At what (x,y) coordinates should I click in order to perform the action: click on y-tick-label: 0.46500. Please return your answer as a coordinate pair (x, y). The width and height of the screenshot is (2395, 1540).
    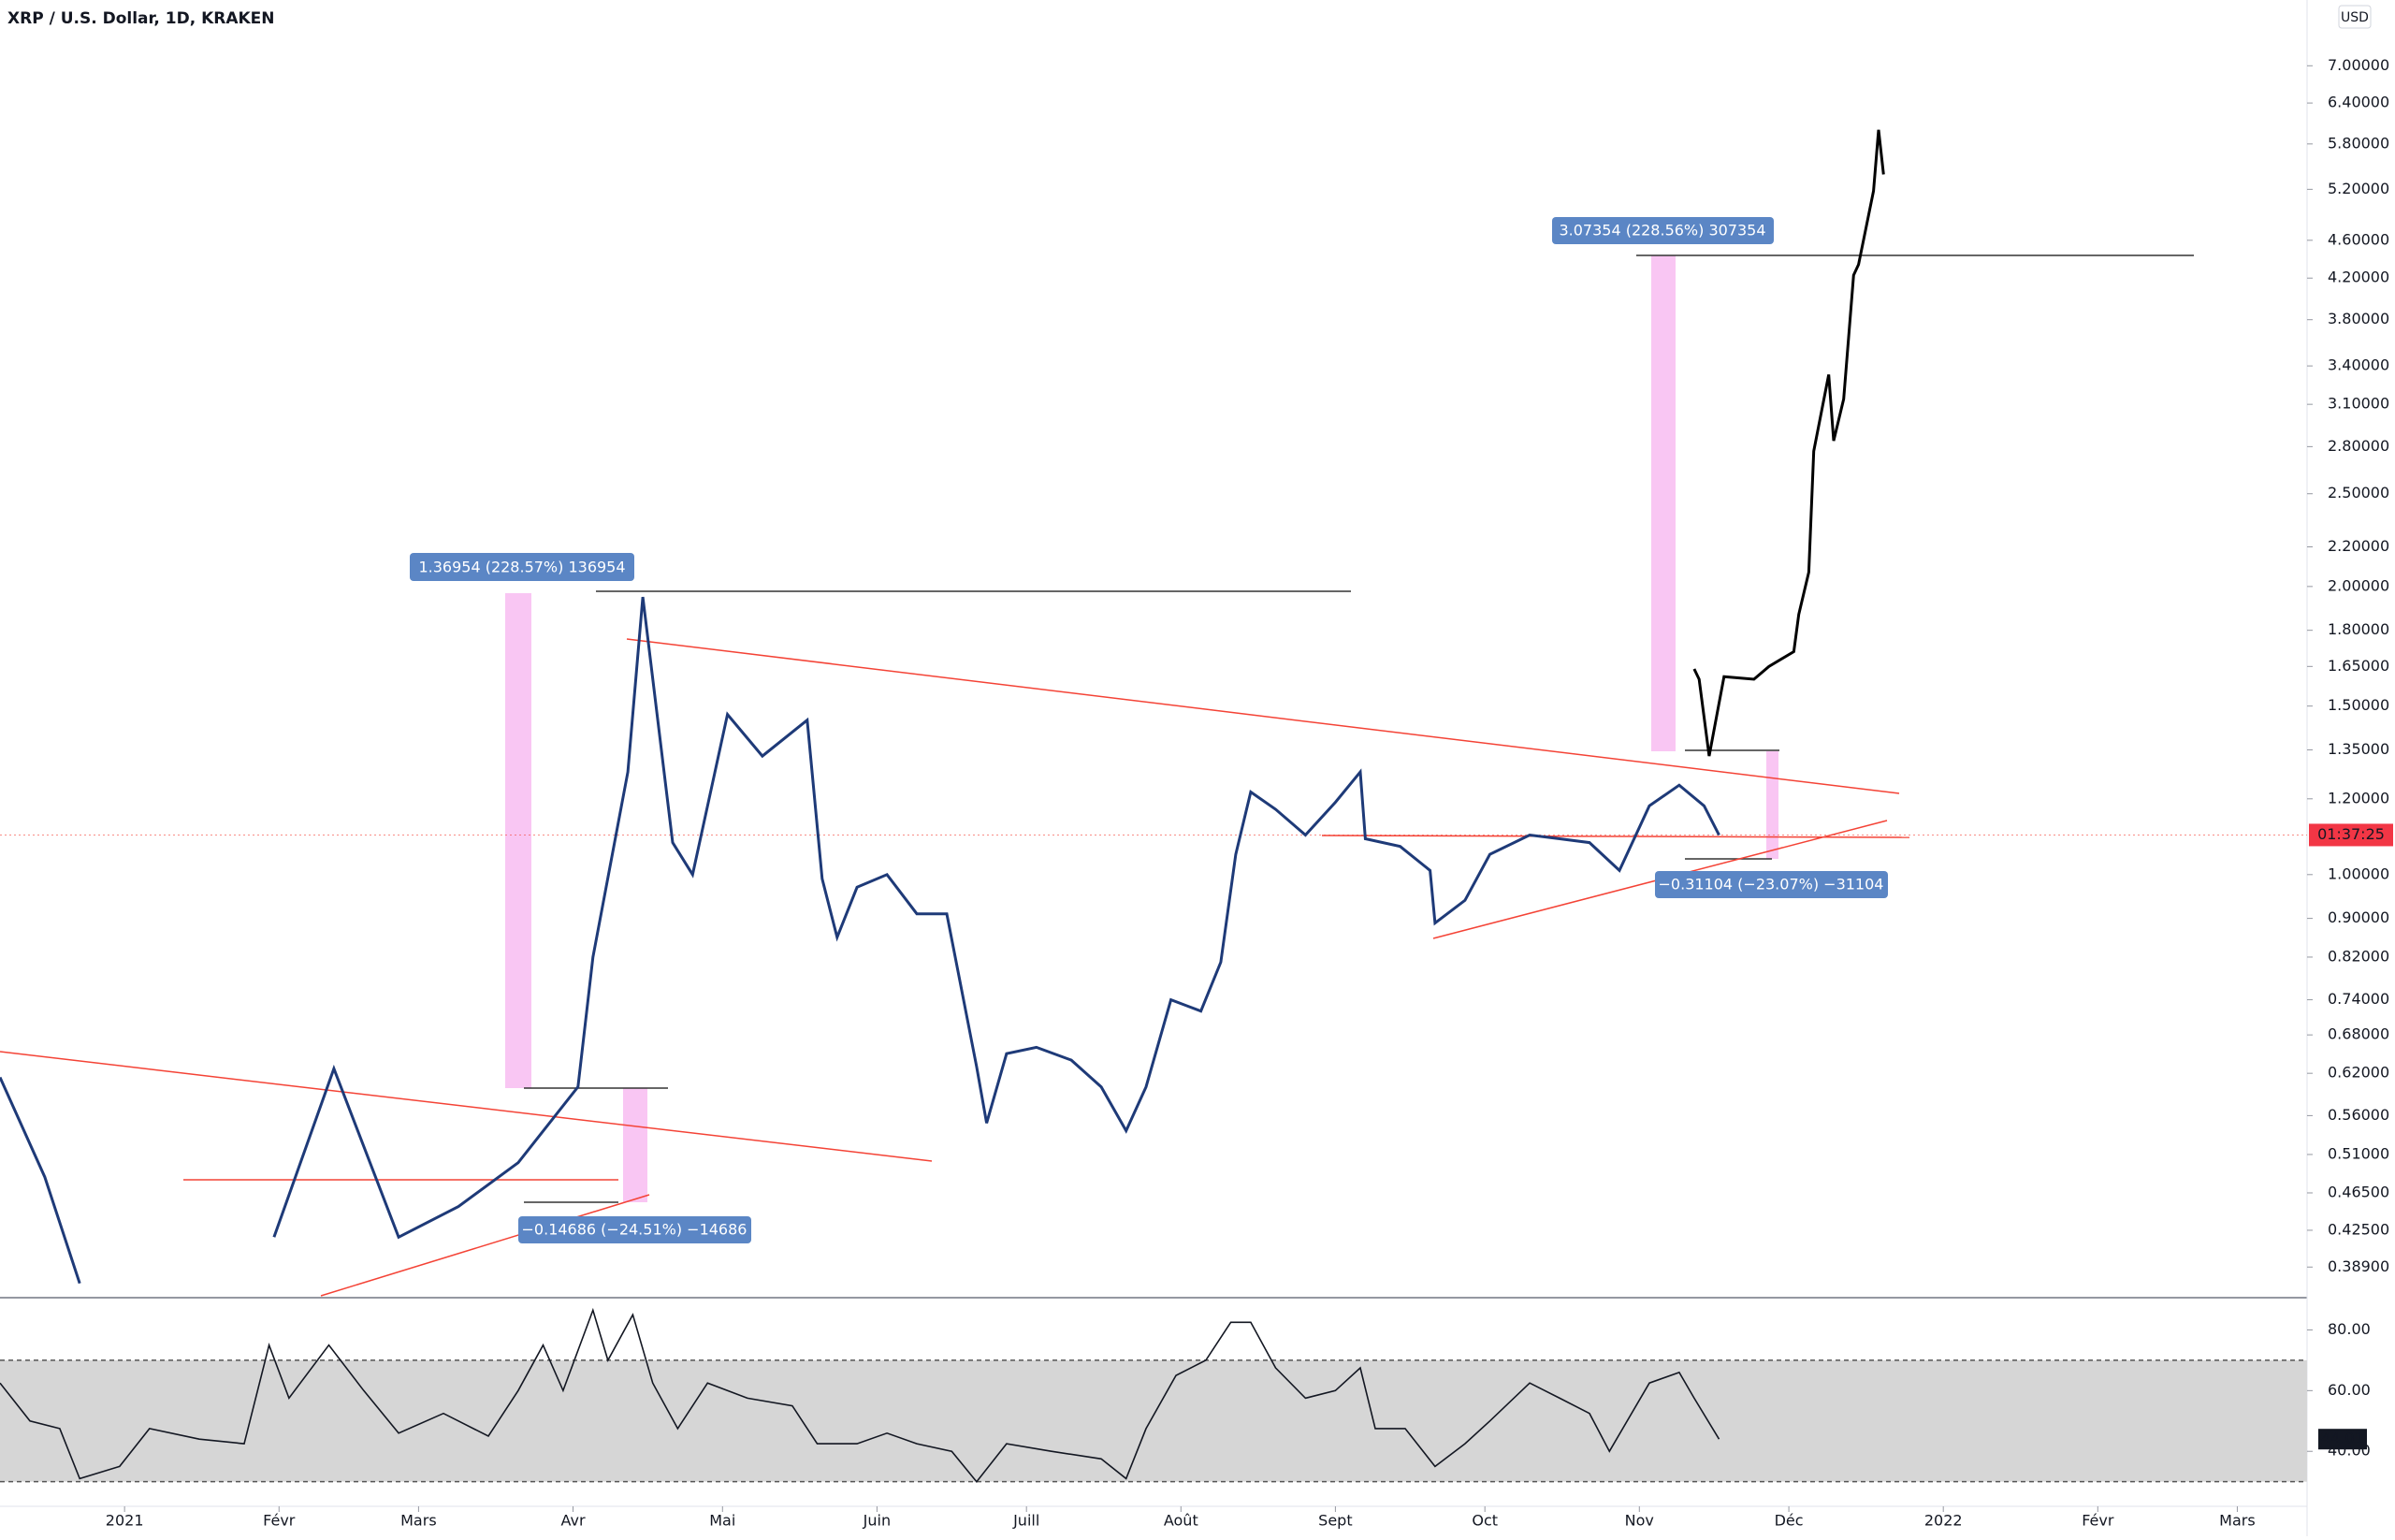
    Looking at the image, I should click on (2358, 1192).